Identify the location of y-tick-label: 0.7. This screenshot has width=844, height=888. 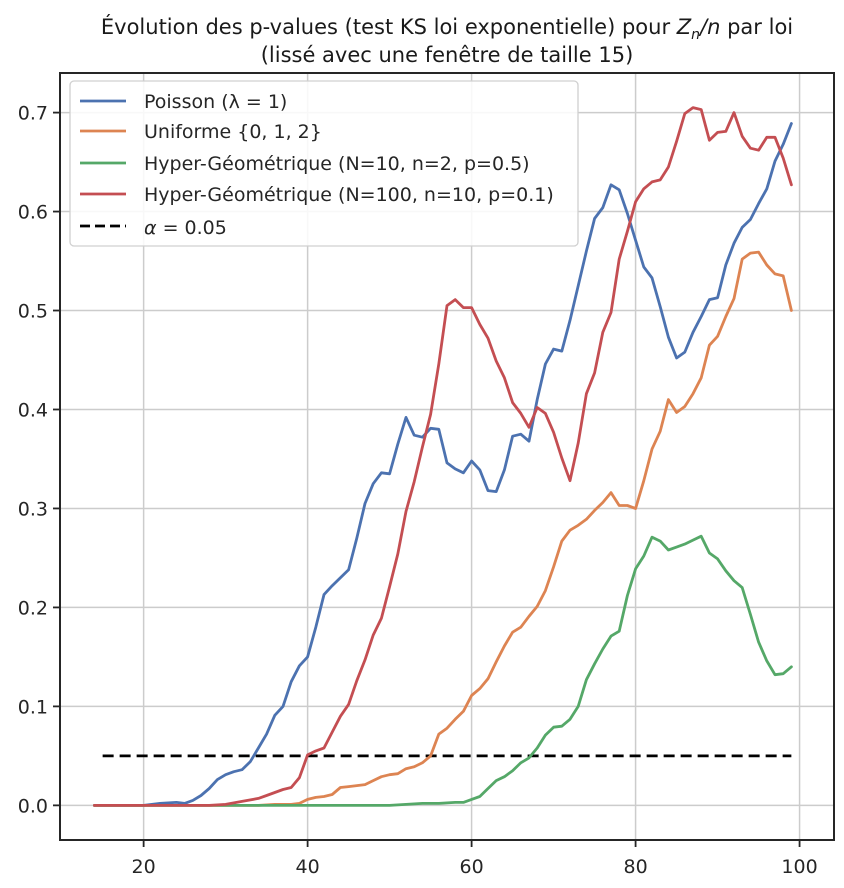
(33, 114).